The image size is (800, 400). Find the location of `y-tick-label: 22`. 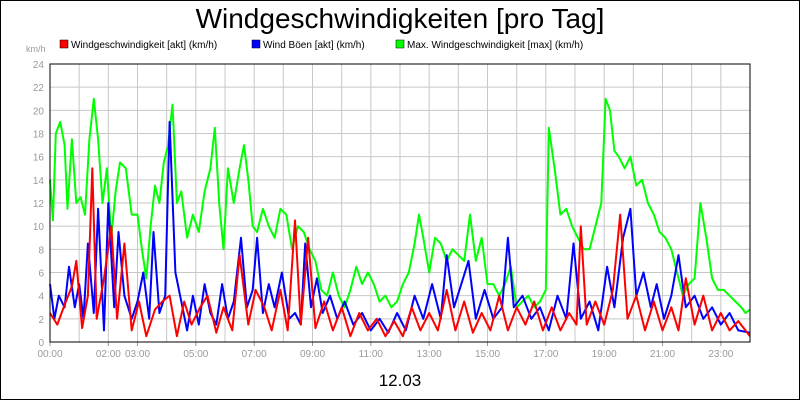

y-tick-label: 22 is located at coordinates (39, 88).